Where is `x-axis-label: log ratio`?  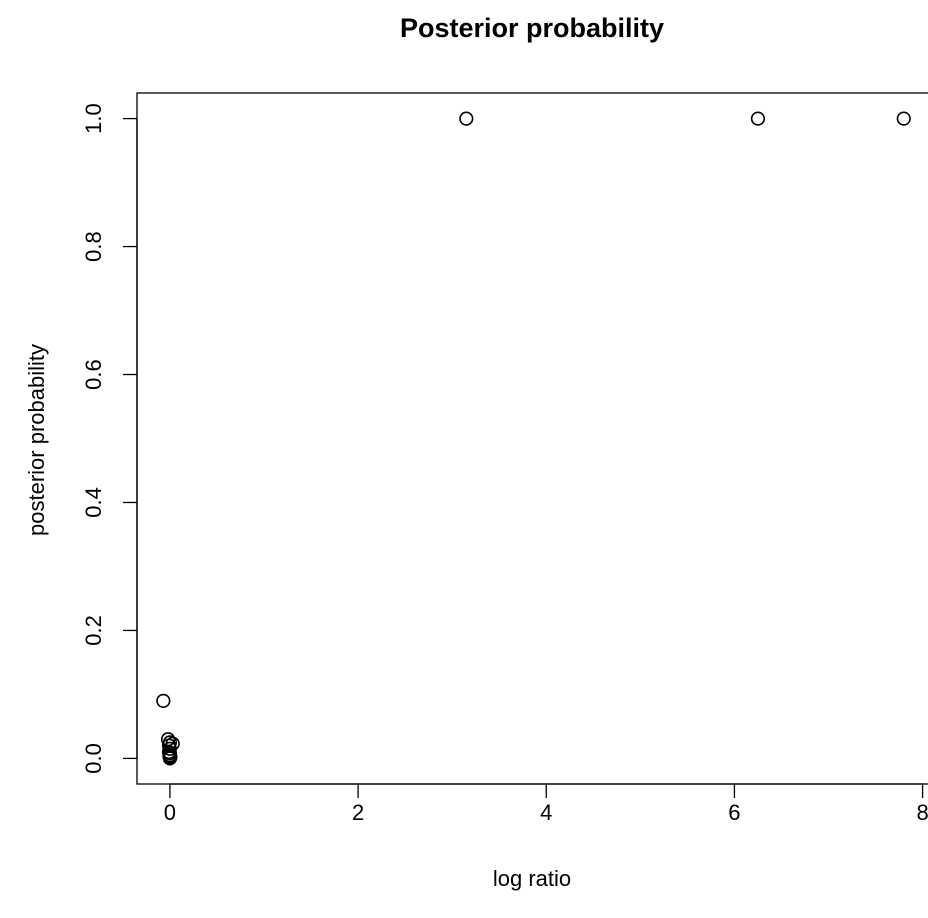
x-axis-label: log ratio is located at coordinates (532, 878).